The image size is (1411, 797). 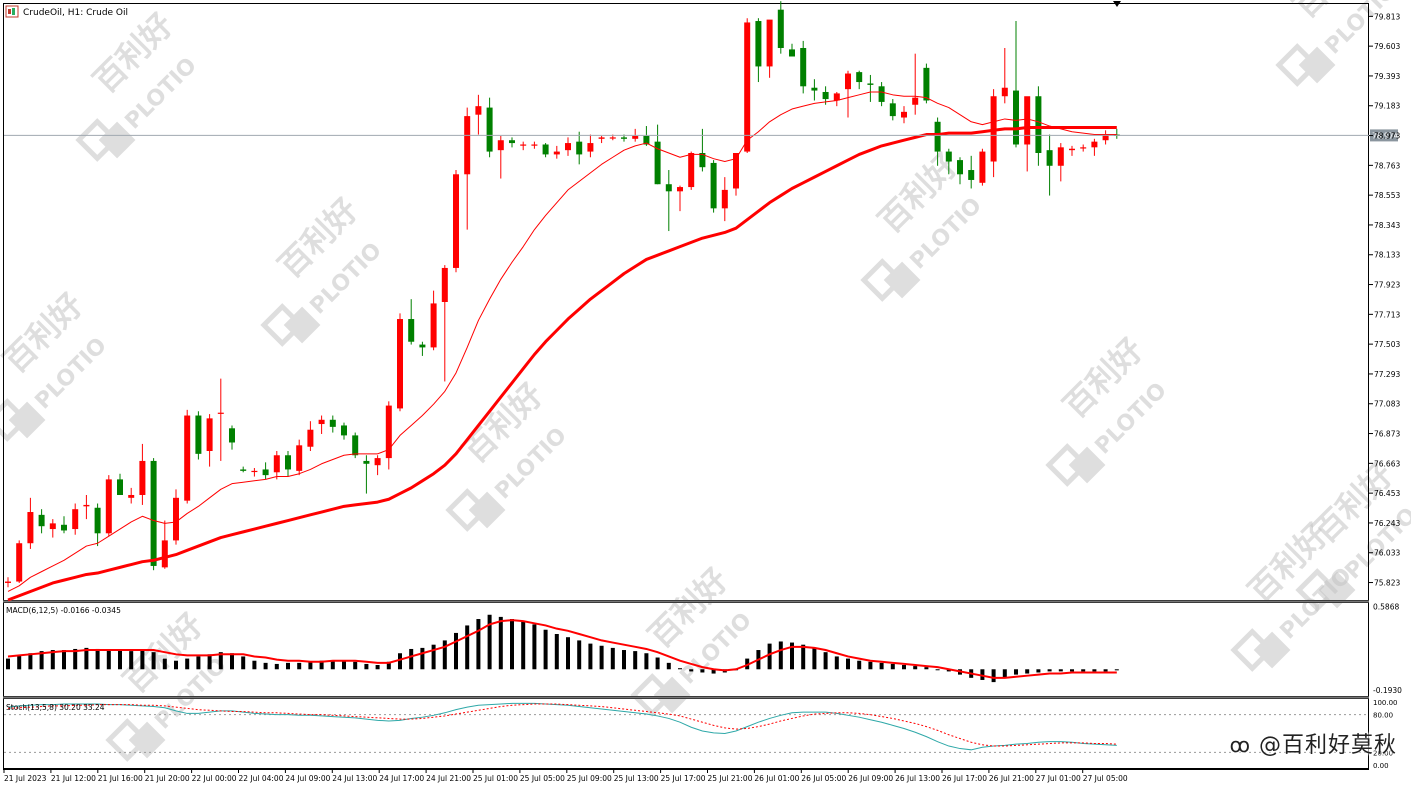 I want to click on current-price-tag, so click(x=1384, y=135).